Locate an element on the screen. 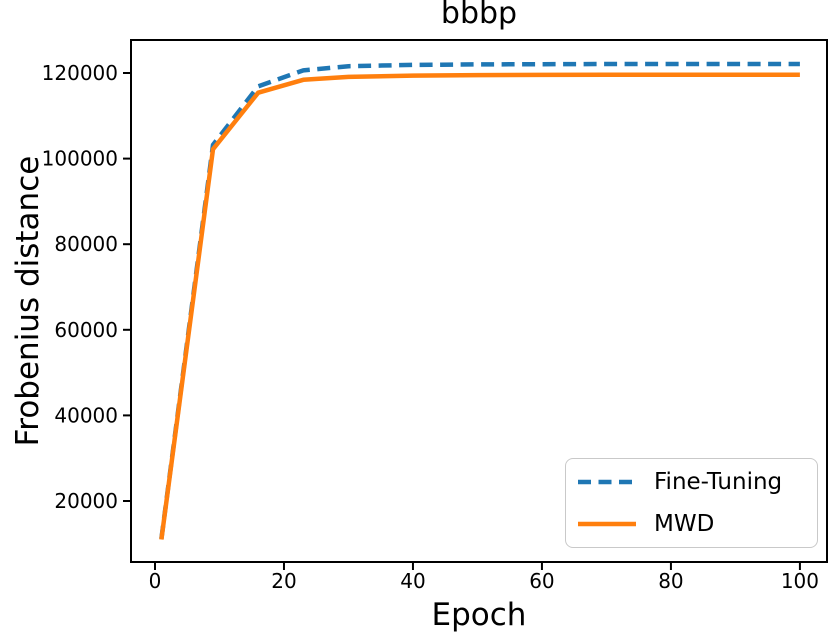  y-tick-label: 80000 is located at coordinates (86, 244).